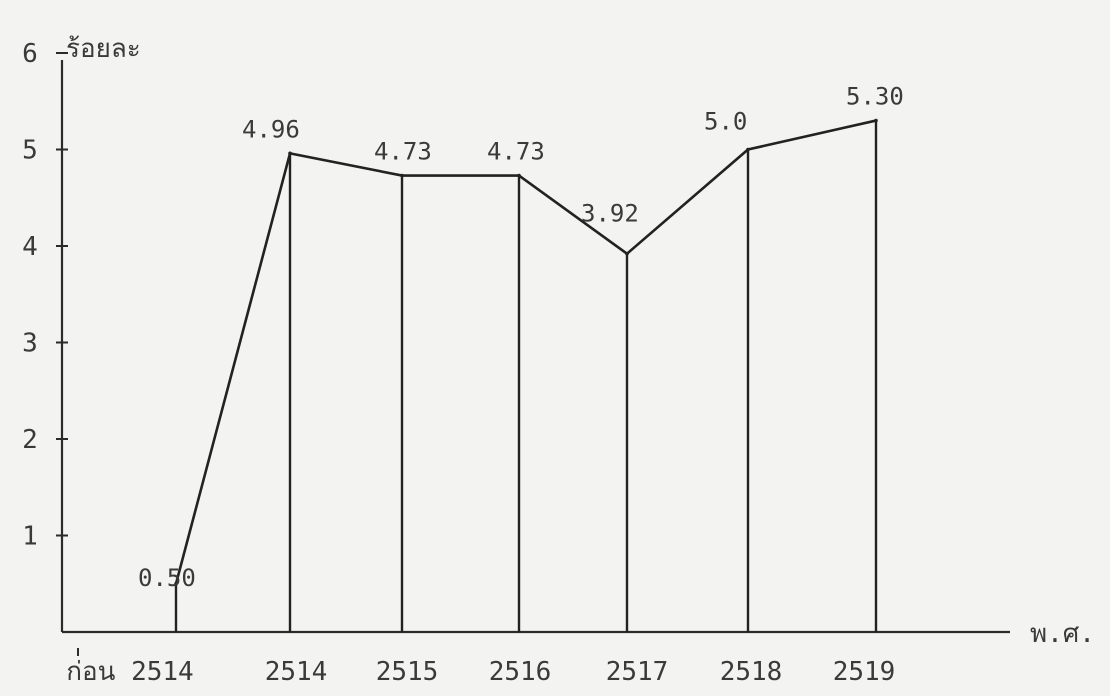 The image size is (1110, 696). I want to click on x-tick-label: 2516, so click(520, 672).